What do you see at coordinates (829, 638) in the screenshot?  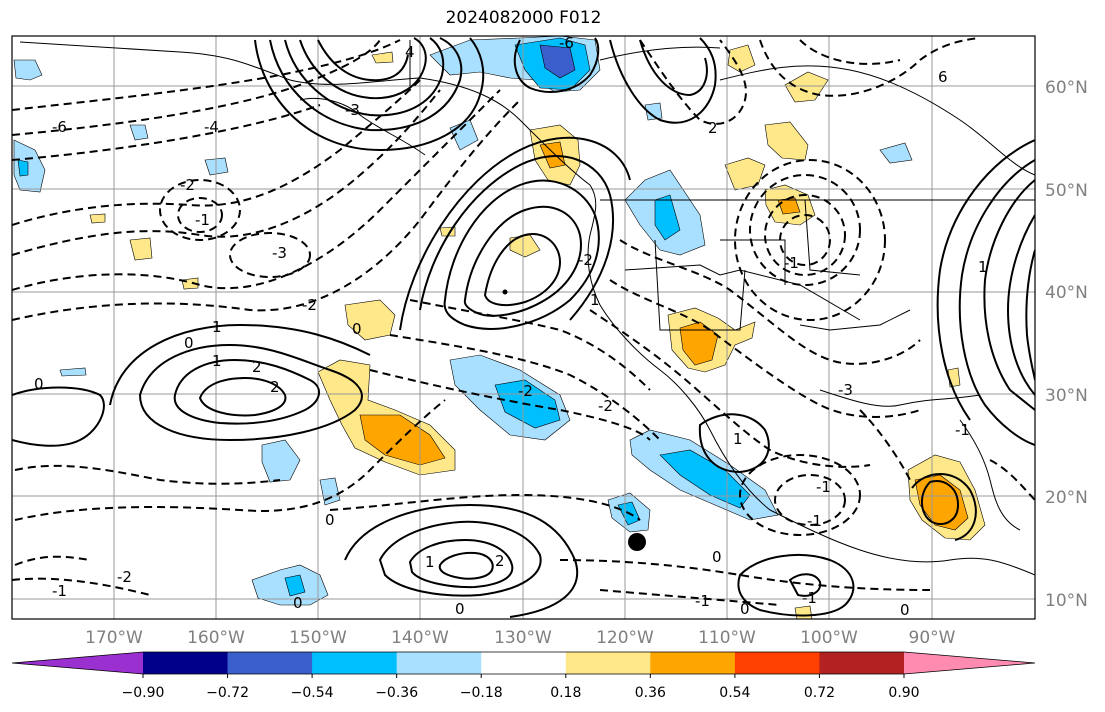 I see `lon-label: 100°W` at bounding box center [829, 638].